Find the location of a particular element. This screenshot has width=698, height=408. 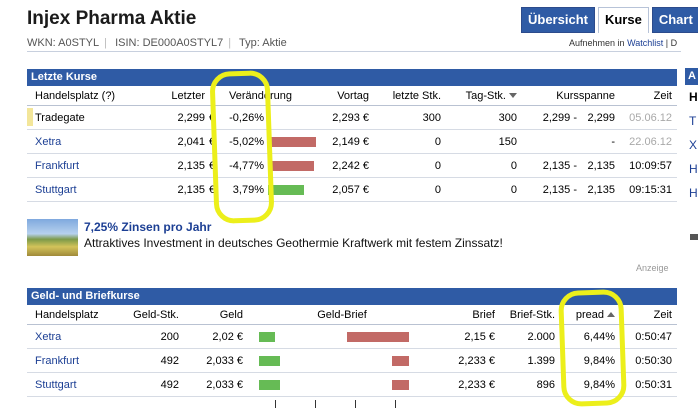

ad-landscape-image is located at coordinates (52, 237).